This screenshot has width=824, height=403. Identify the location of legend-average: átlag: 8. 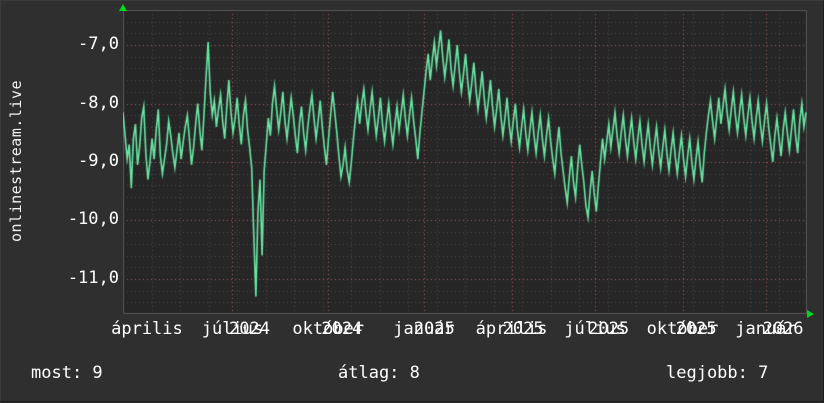
(379, 373).